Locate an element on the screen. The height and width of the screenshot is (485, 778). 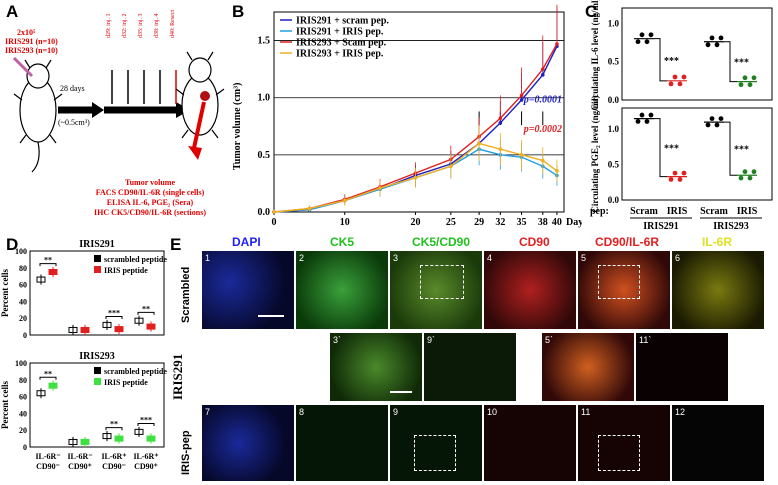
y-tick-label: 40 is located at coordinates (23, 413).